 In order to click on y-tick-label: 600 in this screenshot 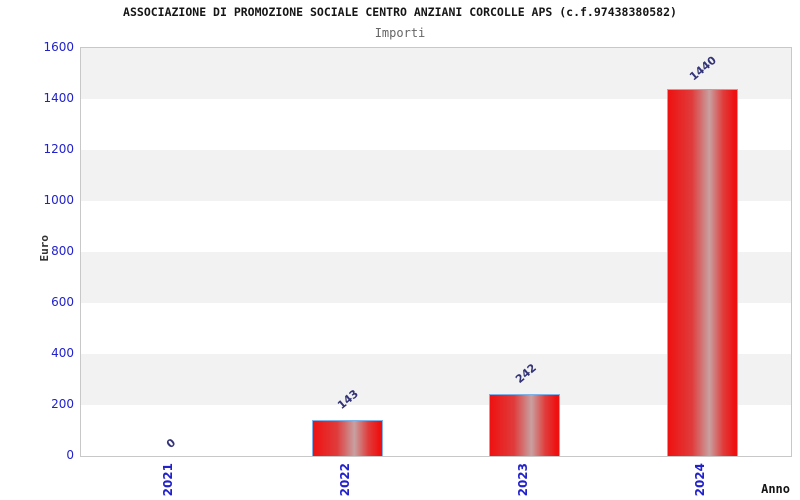, I will do `click(62, 302)`.